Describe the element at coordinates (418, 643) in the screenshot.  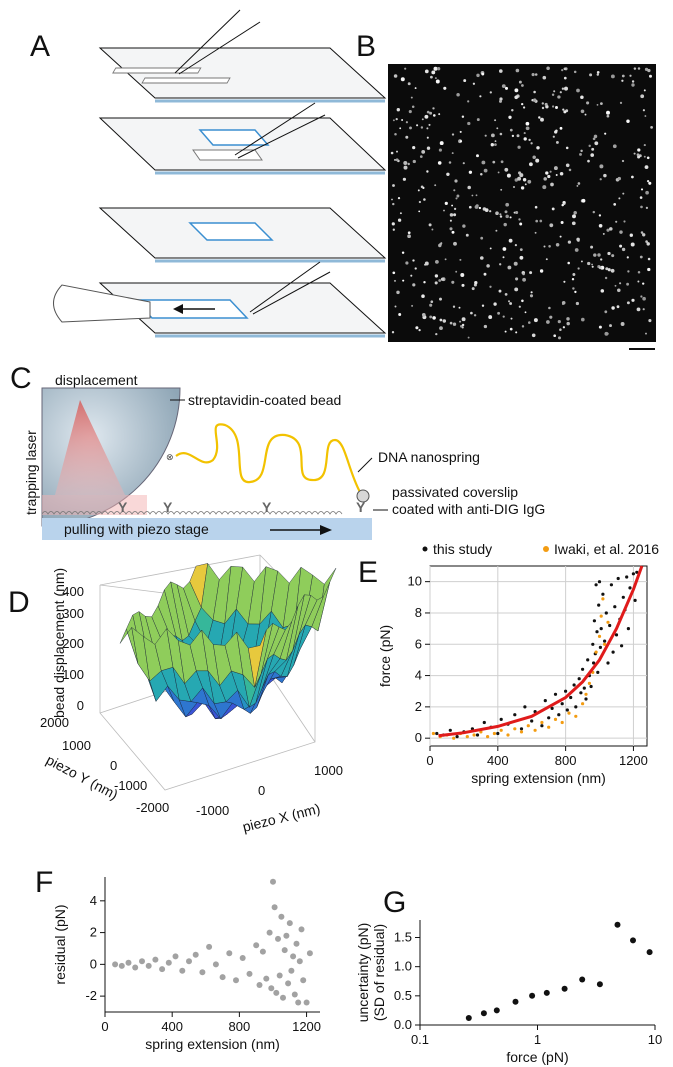
I see `y-tick-label: 6` at that location.